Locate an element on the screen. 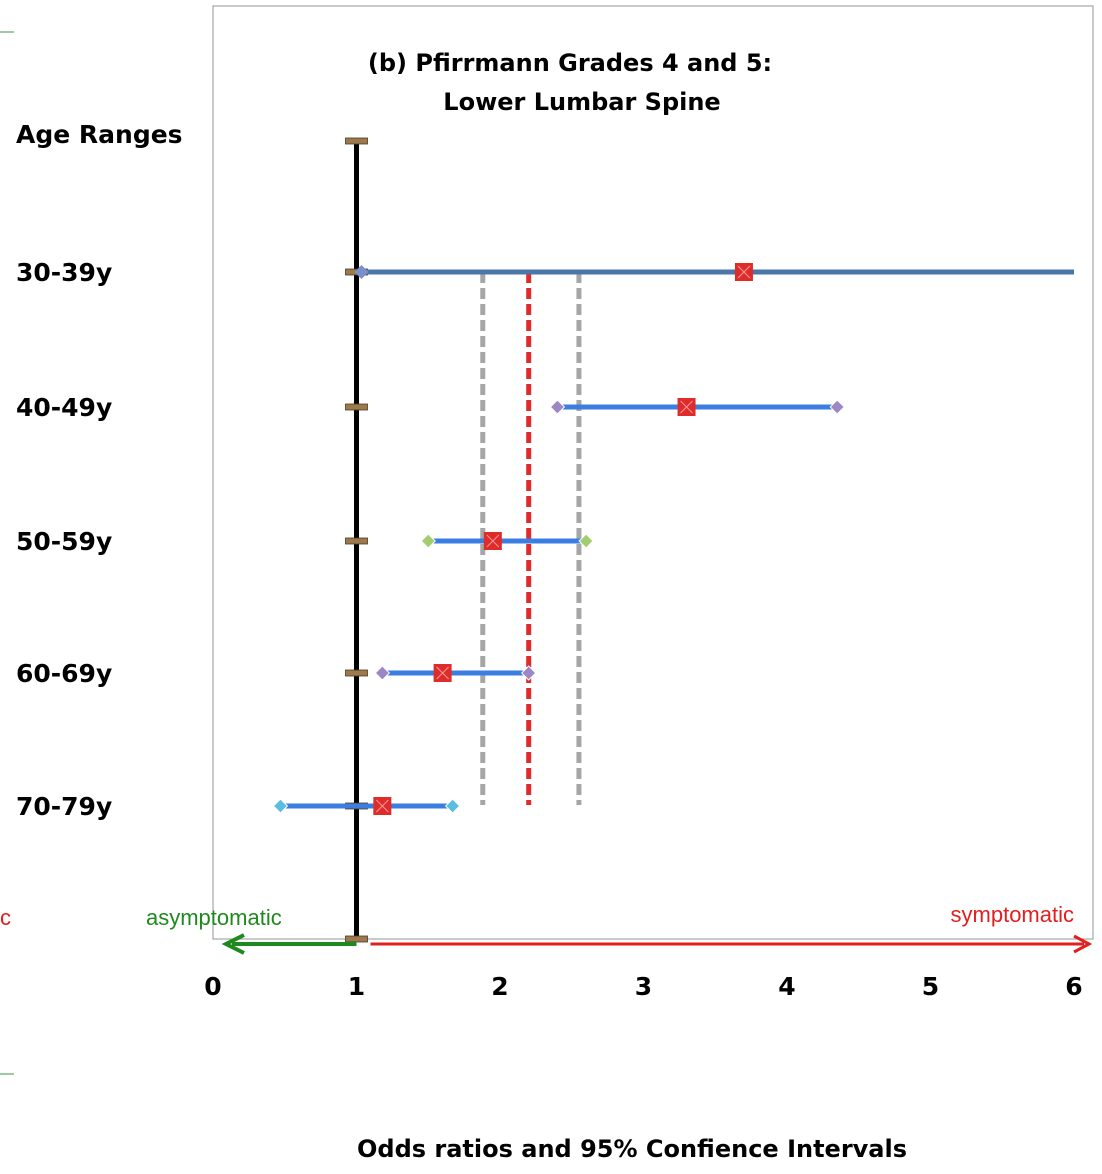  row-70-79y is located at coordinates (366, 806).